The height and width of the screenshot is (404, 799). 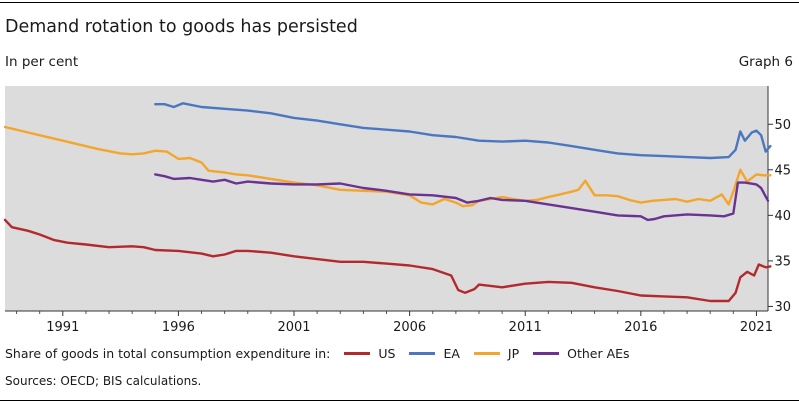 I want to click on x-tick-label: 2011, so click(x=525, y=327).